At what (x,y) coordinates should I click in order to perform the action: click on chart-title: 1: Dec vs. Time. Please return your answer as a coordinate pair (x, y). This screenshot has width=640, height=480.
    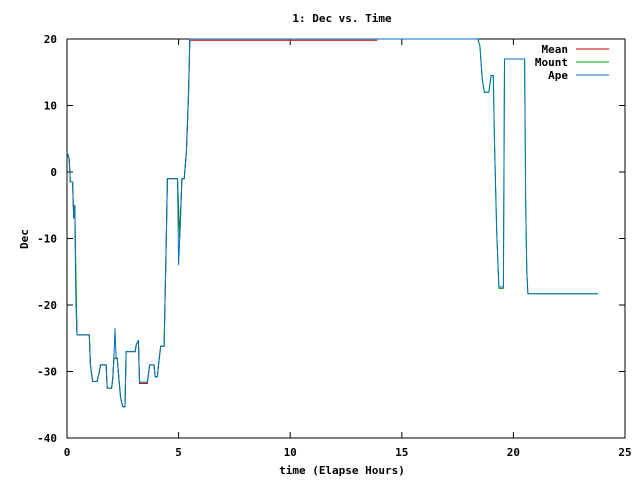
    Looking at the image, I should click on (342, 18).